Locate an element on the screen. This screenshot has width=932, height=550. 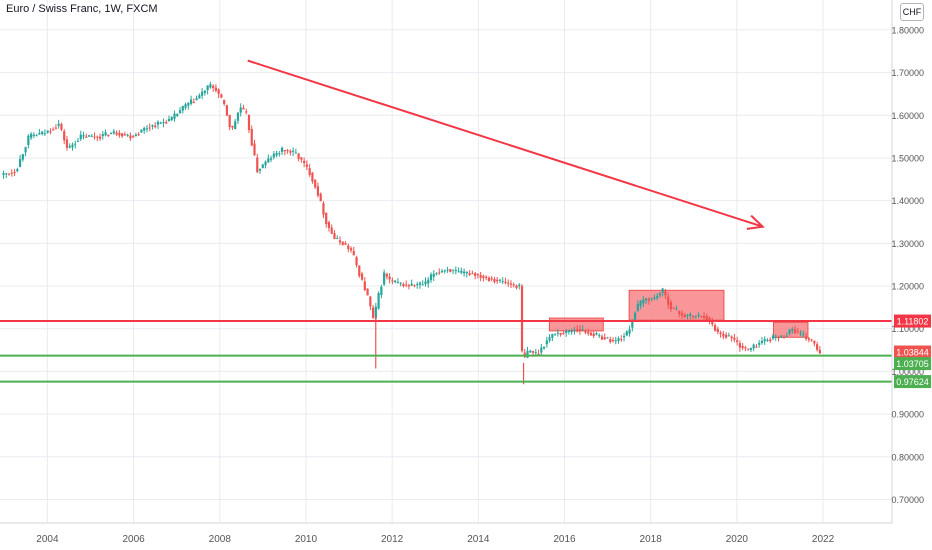
currency-badge: CHF is located at coordinates (912, 12).